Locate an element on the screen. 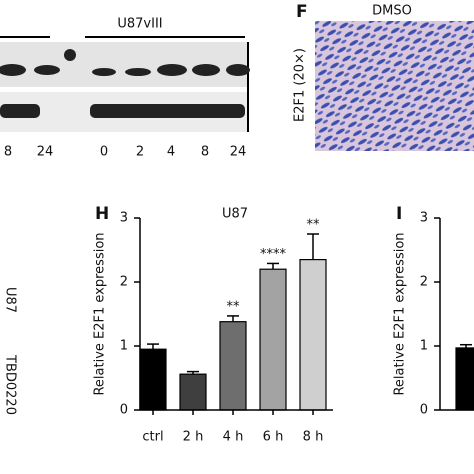 The height and width of the screenshot is (474, 474). panel-letter: H is located at coordinates (102, 214).